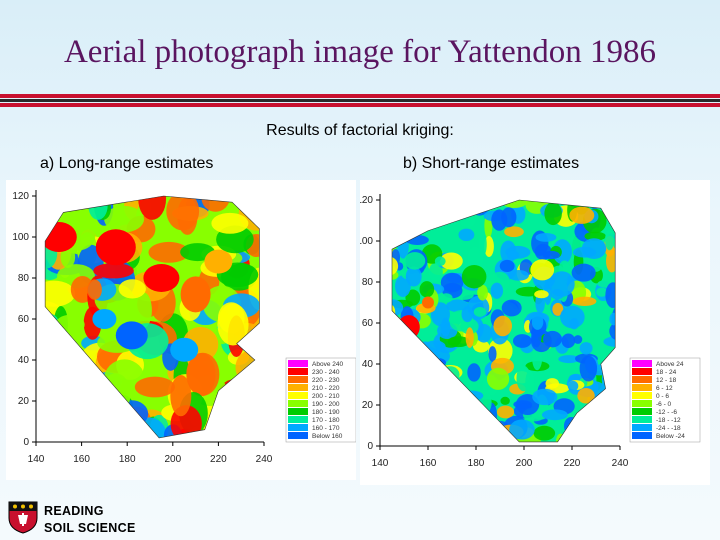 The width and height of the screenshot is (720, 540). What do you see at coordinates (327, 436) in the screenshot?
I see `legend-label: Below 160` at bounding box center [327, 436].